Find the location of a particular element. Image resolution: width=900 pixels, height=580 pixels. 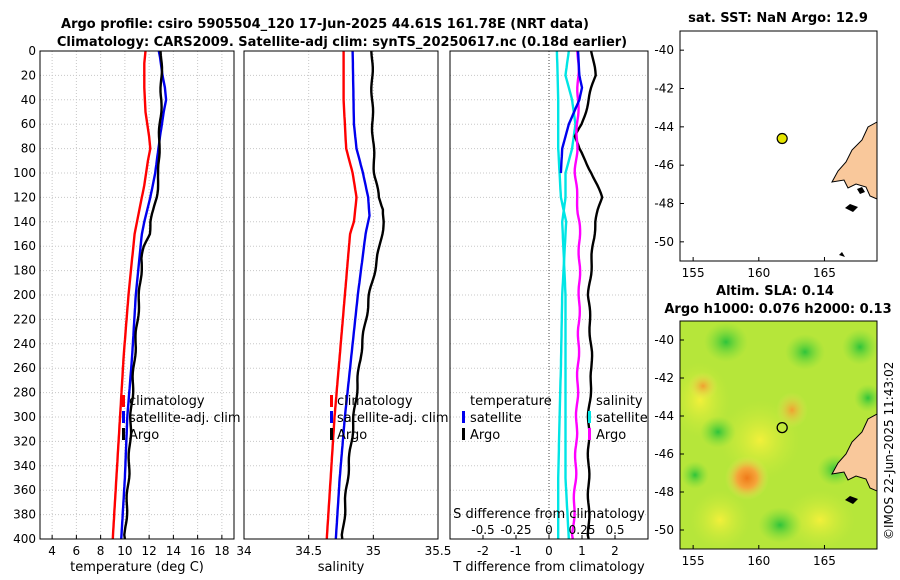

legend-swatch-t-satellite is located at coordinates (463, 417).